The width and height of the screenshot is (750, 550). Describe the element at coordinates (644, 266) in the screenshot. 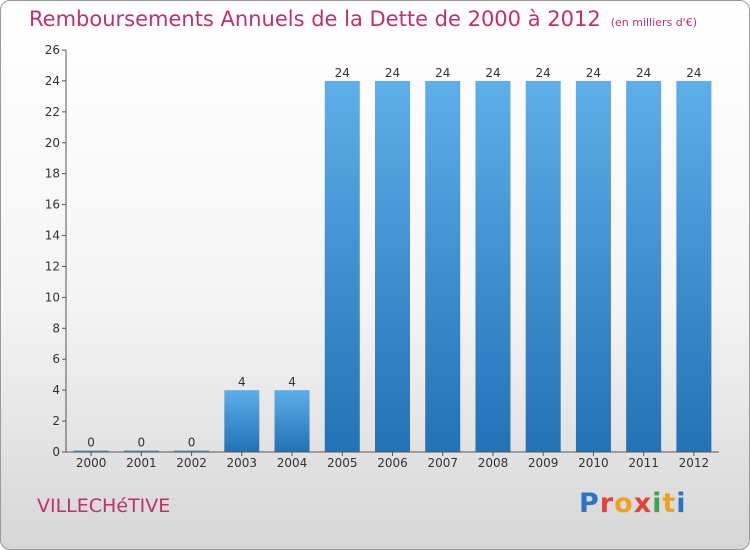

I see `bar-2011` at that location.